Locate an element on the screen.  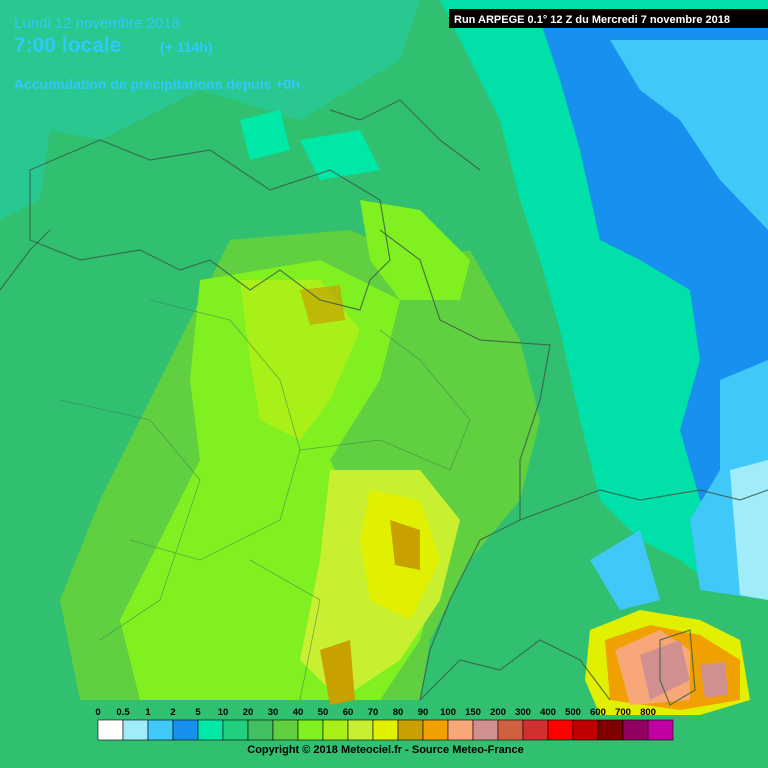
legend-label: 40 is located at coordinates (298, 712).